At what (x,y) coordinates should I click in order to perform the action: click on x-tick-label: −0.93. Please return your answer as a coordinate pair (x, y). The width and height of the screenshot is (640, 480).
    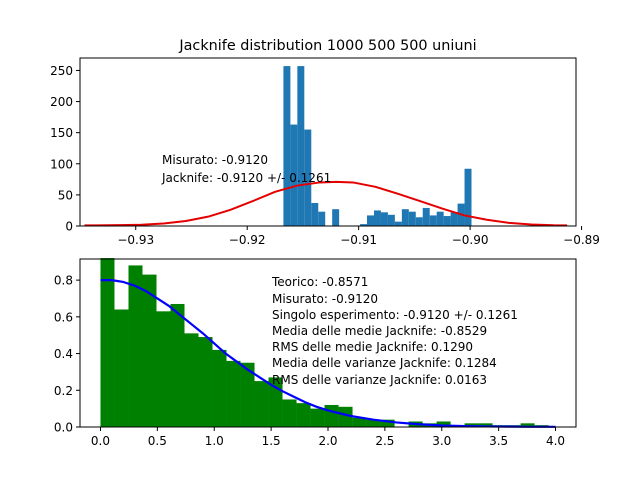
    Looking at the image, I should click on (135, 240).